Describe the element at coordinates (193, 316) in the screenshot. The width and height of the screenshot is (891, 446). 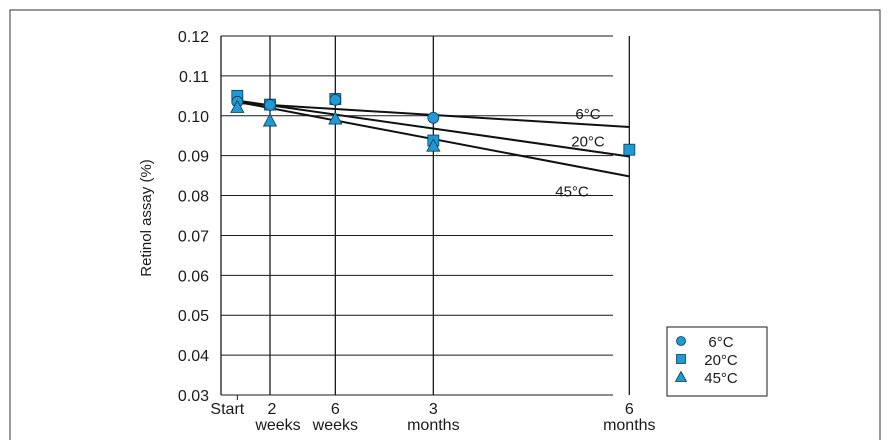
I see `y-tick-label: 0.05` at that location.